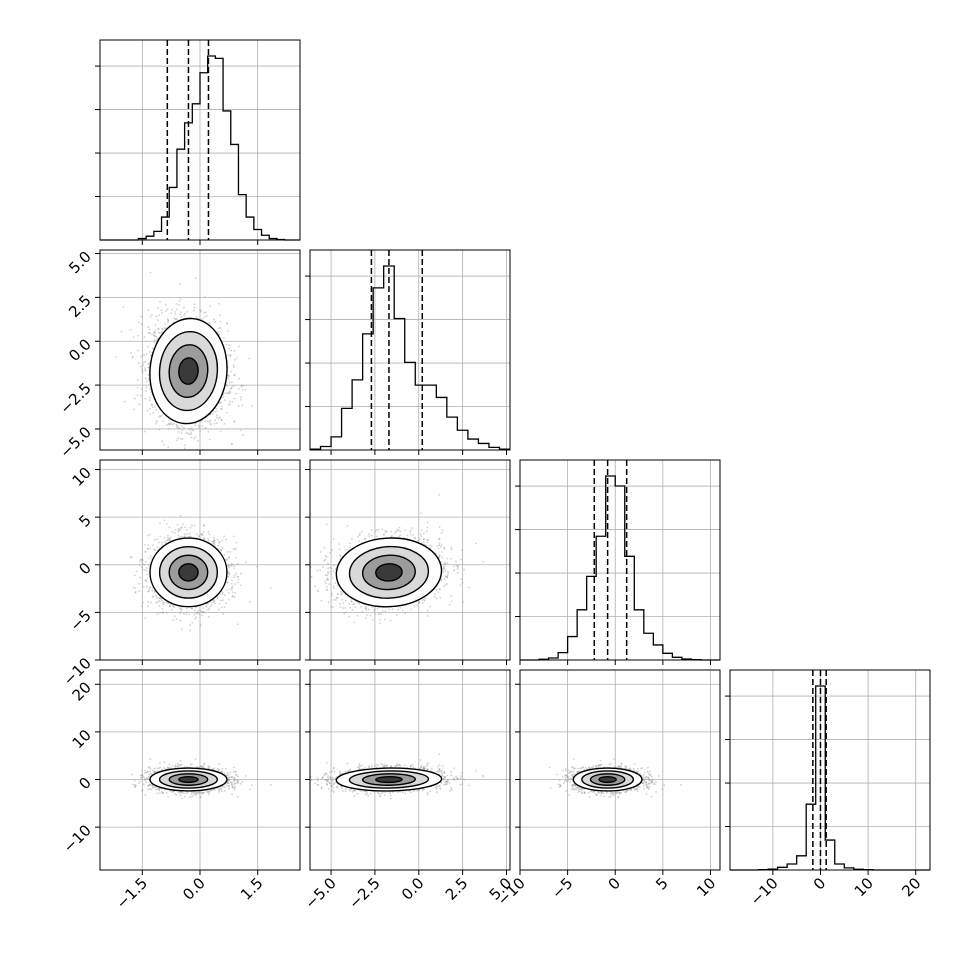 The width and height of the screenshot is (970, 970). I want to click on y-tick-label: 0.0, so click(80, 350).